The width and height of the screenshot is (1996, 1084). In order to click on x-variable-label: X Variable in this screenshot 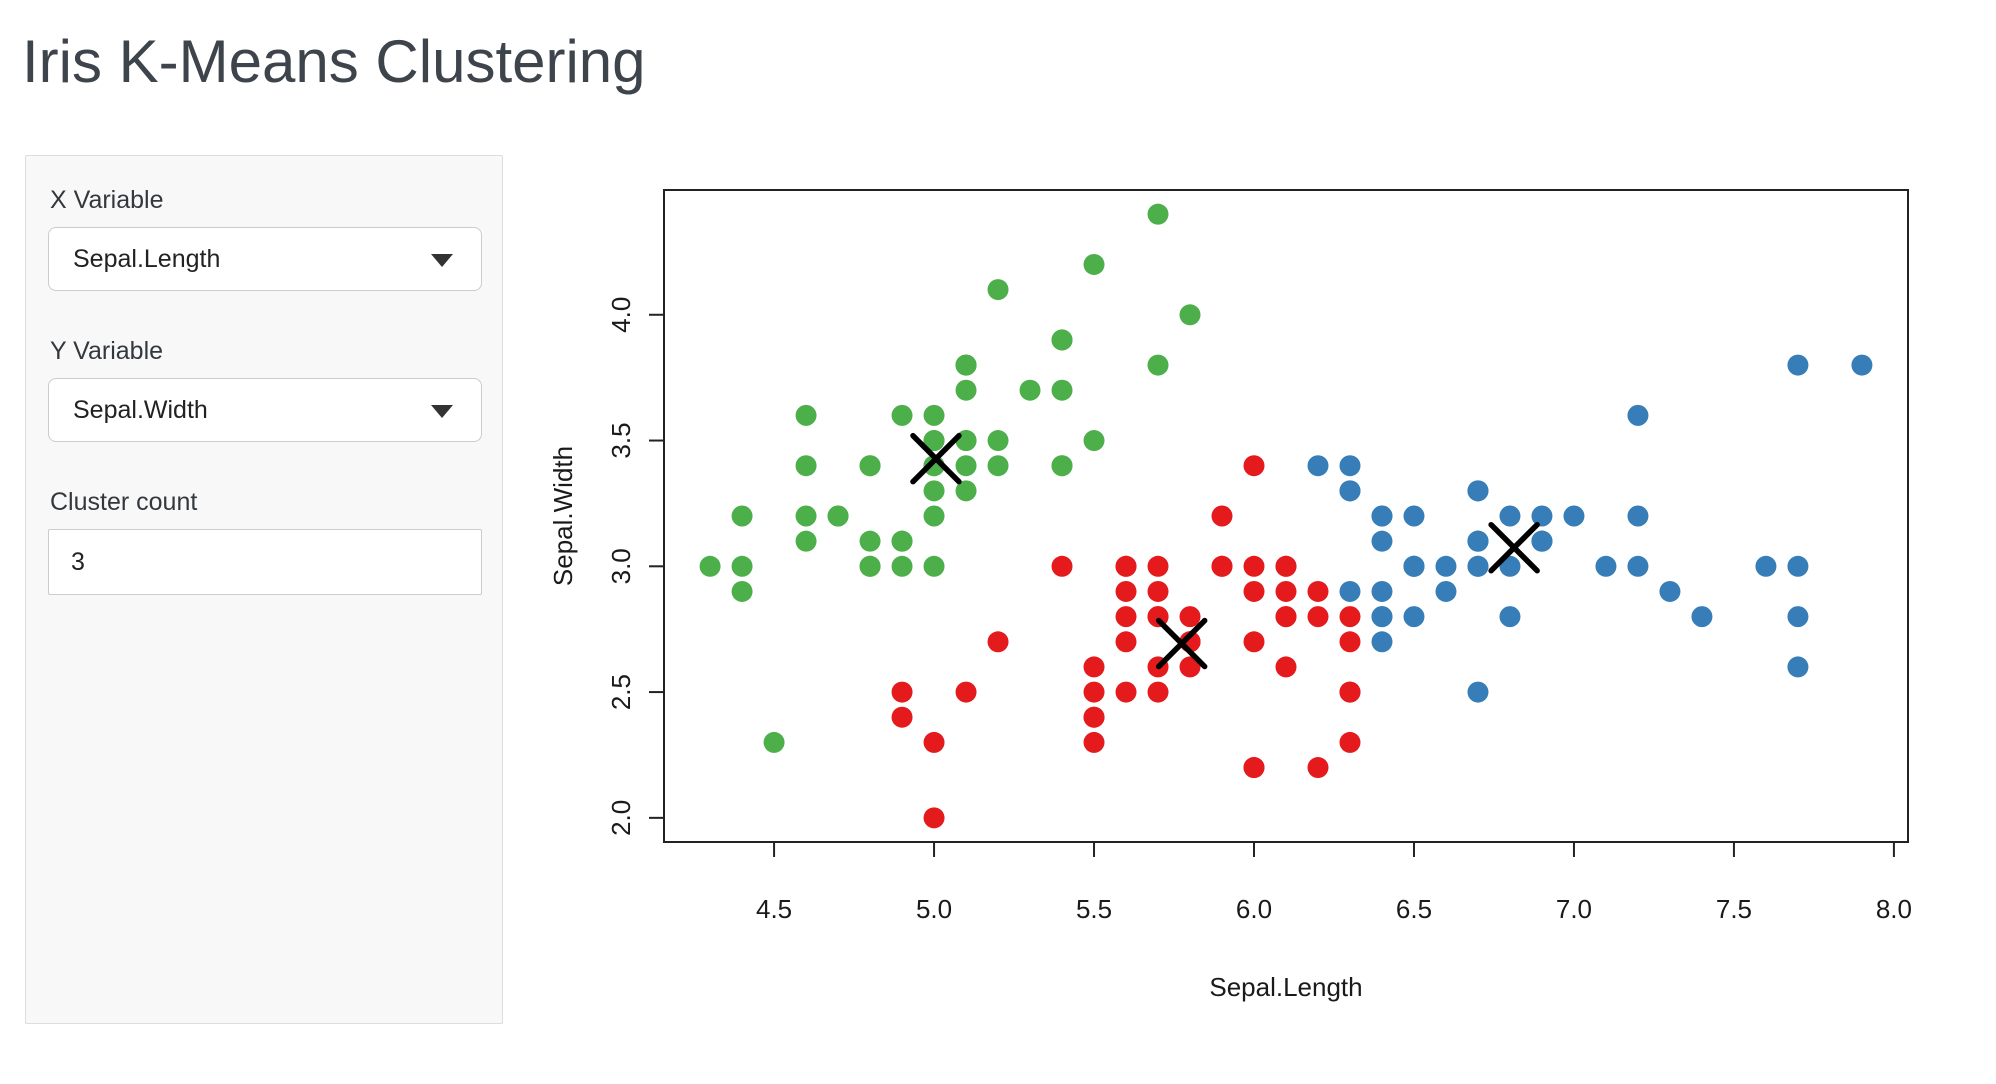, I will do `click(107, 200)`.